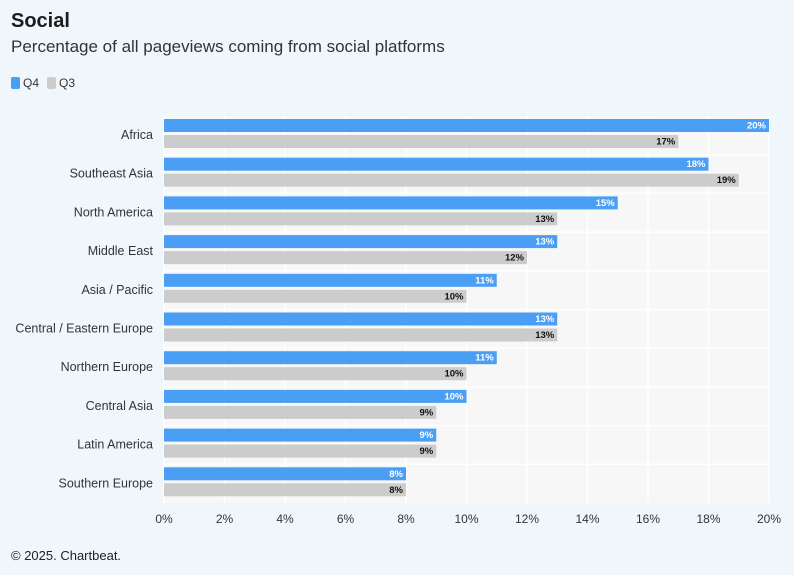 Image resolution: width=794 pixels, height=575 pixels. Describe the element at coordinates (113, 212) in the screenshot. I see `category-label: North America` at that location.